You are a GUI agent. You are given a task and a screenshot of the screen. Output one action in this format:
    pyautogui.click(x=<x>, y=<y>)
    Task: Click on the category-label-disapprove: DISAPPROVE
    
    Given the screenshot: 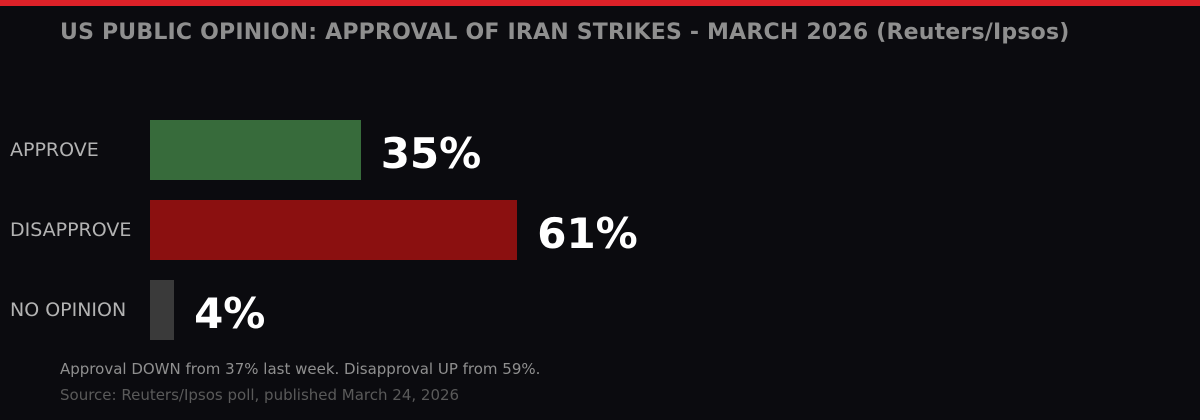 What is the action you would take?
    pyautogui.click(x=71, y=230)
    